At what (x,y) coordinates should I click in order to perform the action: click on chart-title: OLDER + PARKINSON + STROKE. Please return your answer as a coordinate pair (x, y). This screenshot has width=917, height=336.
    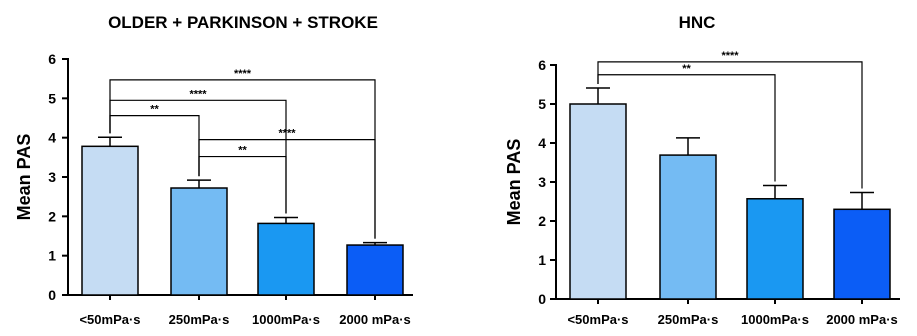
    Looking at the image, I should click on (243, 22).